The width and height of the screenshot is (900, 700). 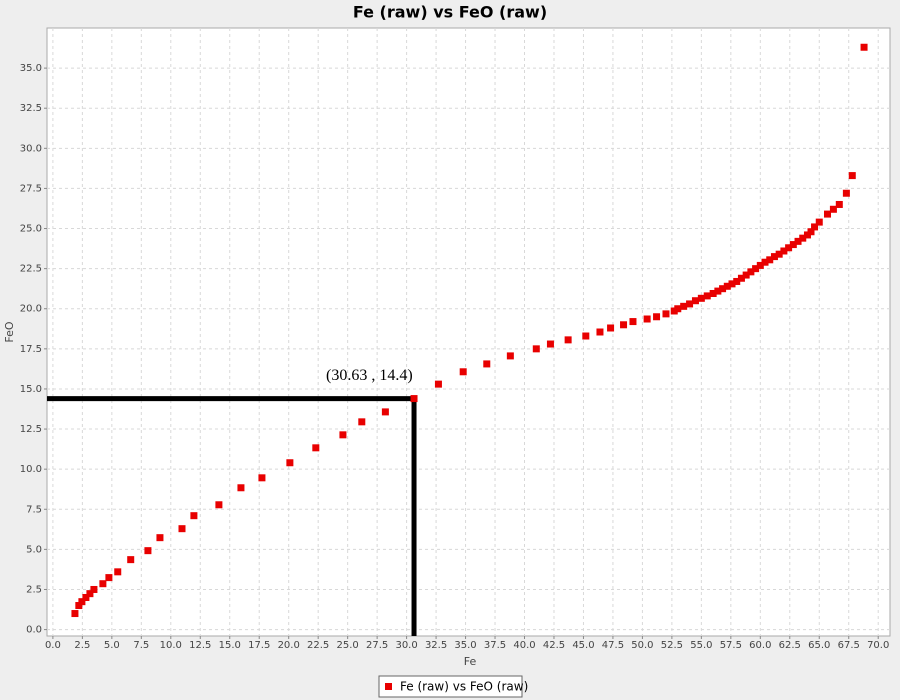 What do you see at coordinates (495, 645) in the screenshot?
I see `x-tick-label: 37.5` at bounding box center [495, 645].